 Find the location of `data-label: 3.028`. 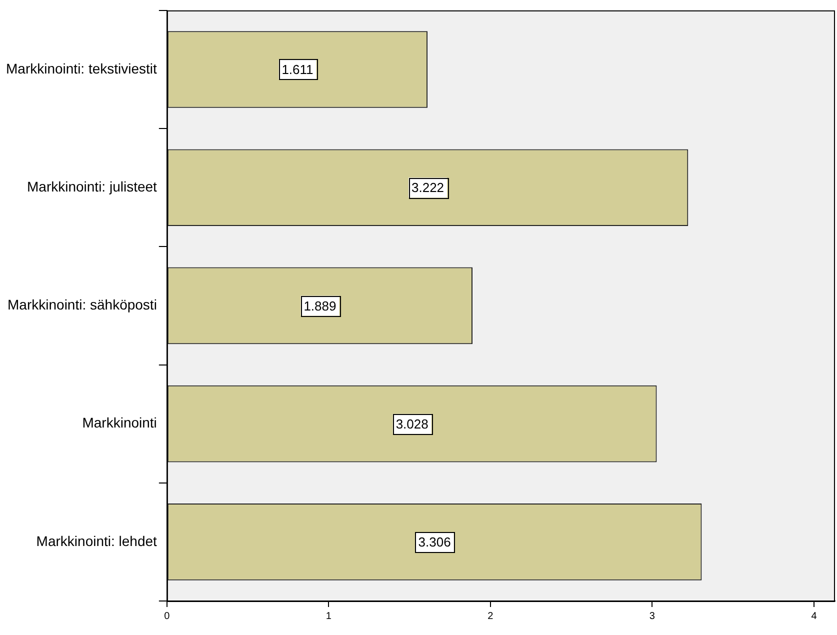

data-label: 3.028 is located at coordinates (412, 424).